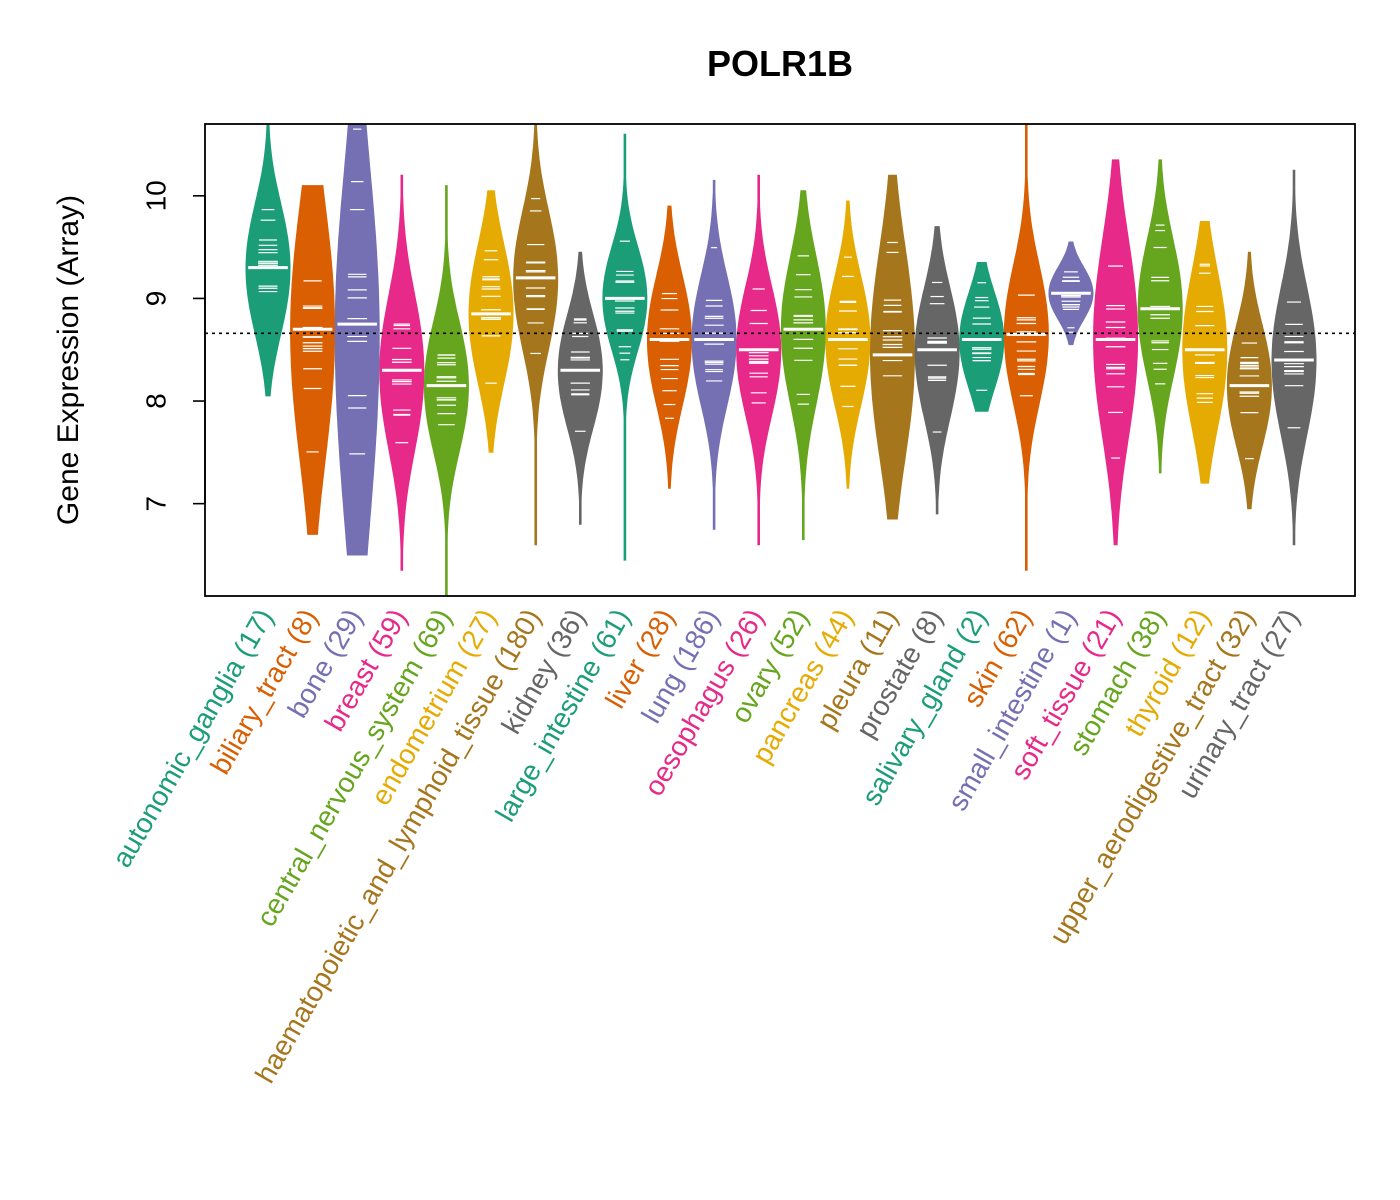 The image size is (1400, 1200). Describe the element at coordinates (155, 504) in the screenshot. I see `y-tick-label: 7` at that location.